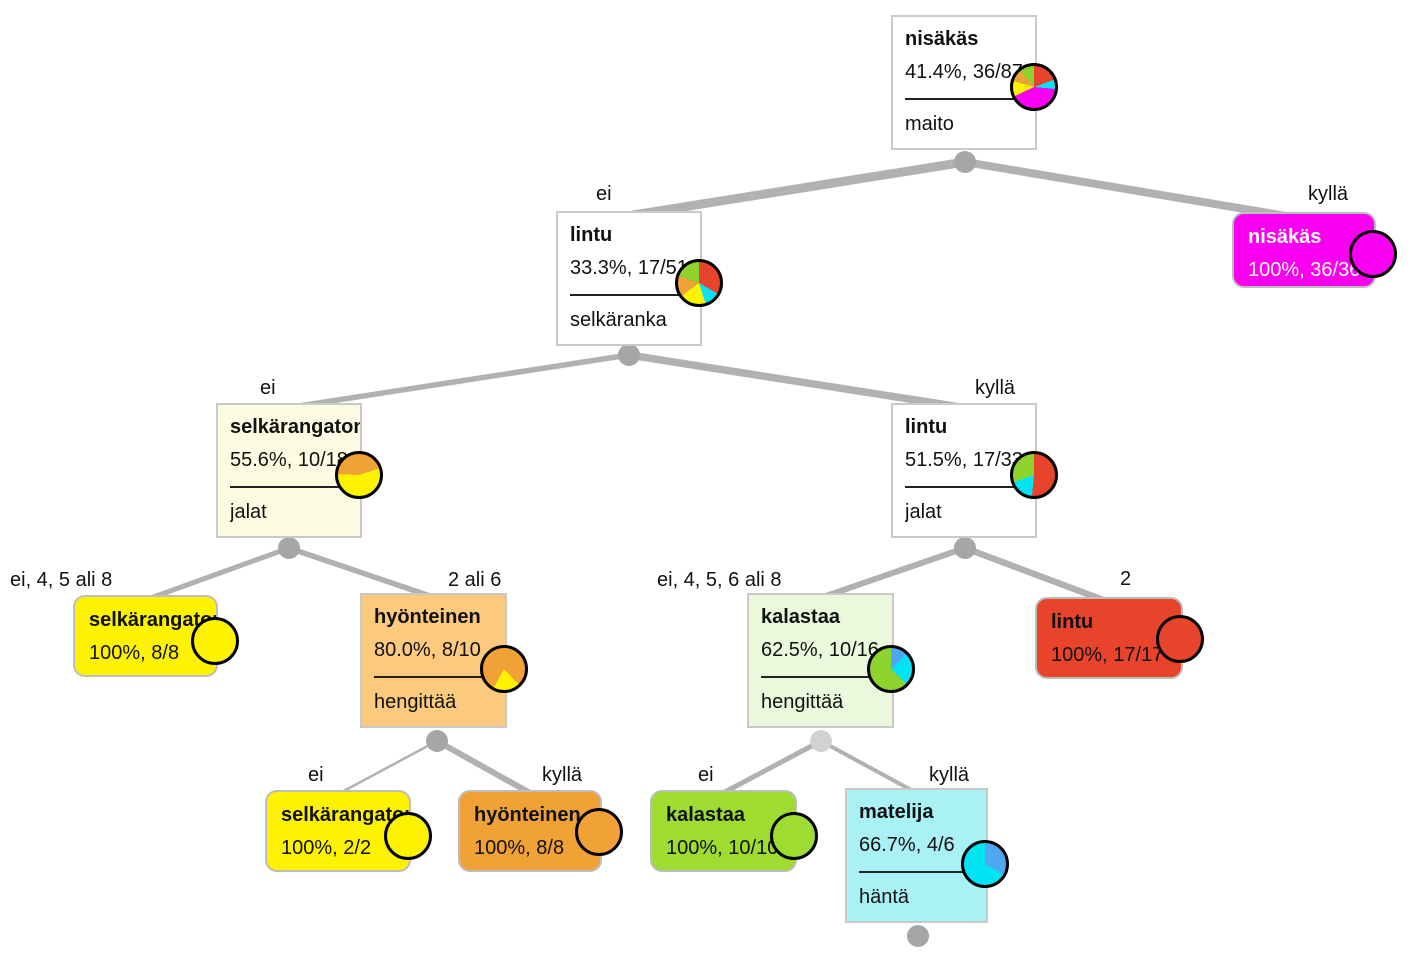 The width and height of the screenshot is (1416, 962). I want to click on edge-selk-hyonteinen, so click(361, 572).